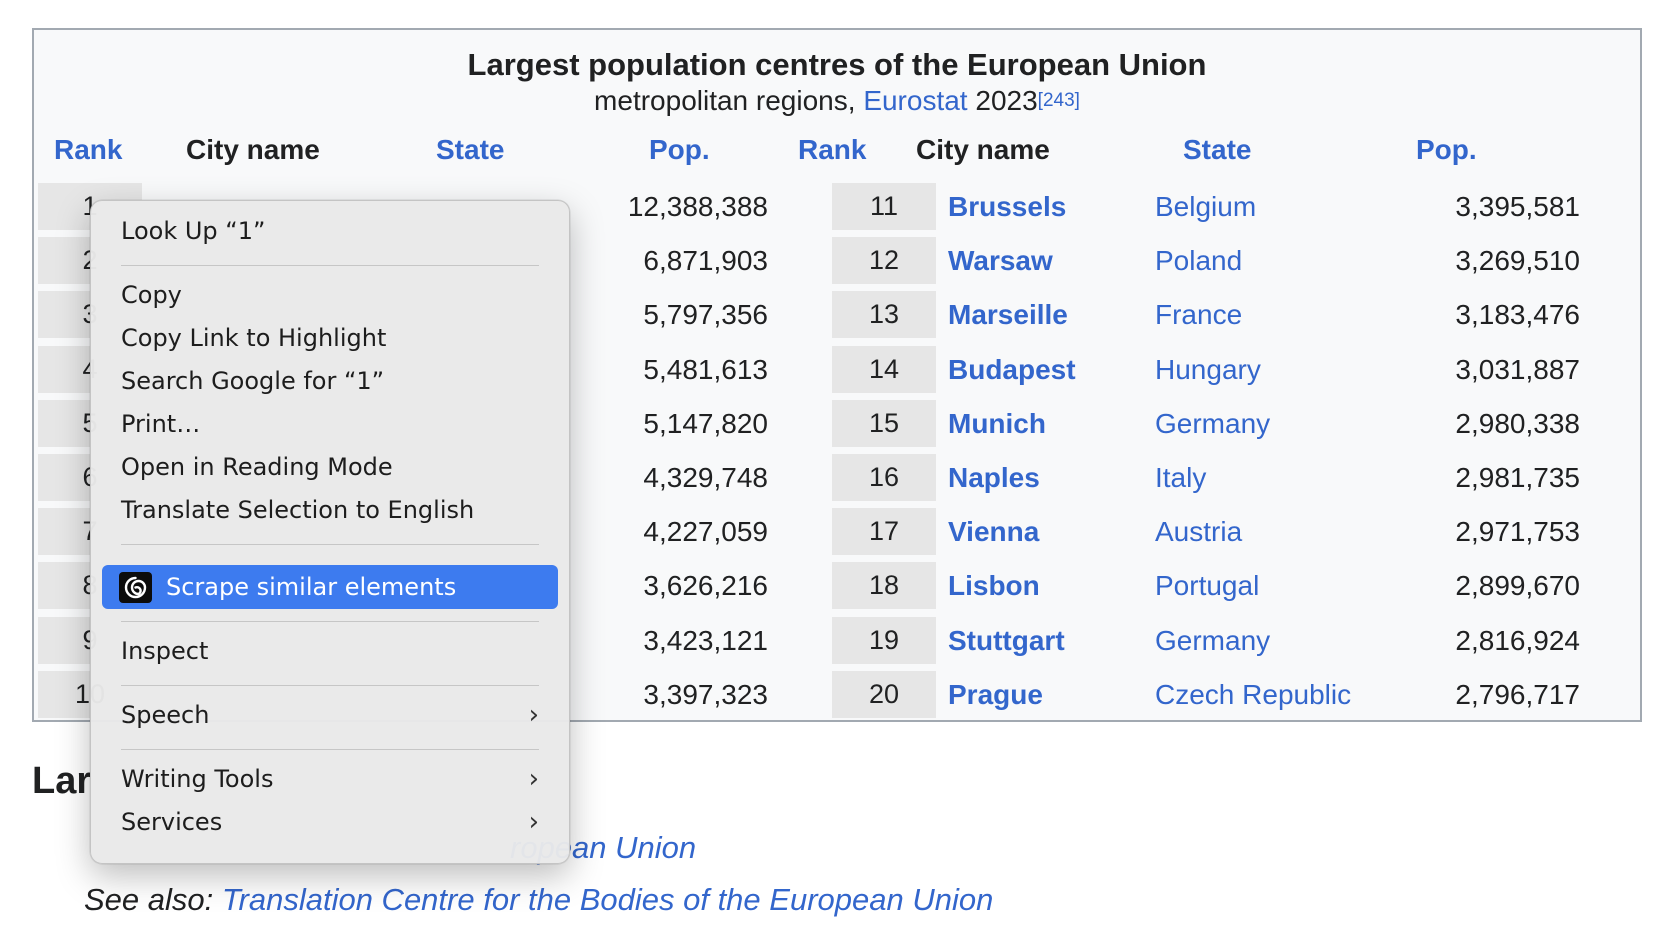  Describe the element at coordinates (149, 899) in the screenshot. I see `see-also-label: See also:` at that location.